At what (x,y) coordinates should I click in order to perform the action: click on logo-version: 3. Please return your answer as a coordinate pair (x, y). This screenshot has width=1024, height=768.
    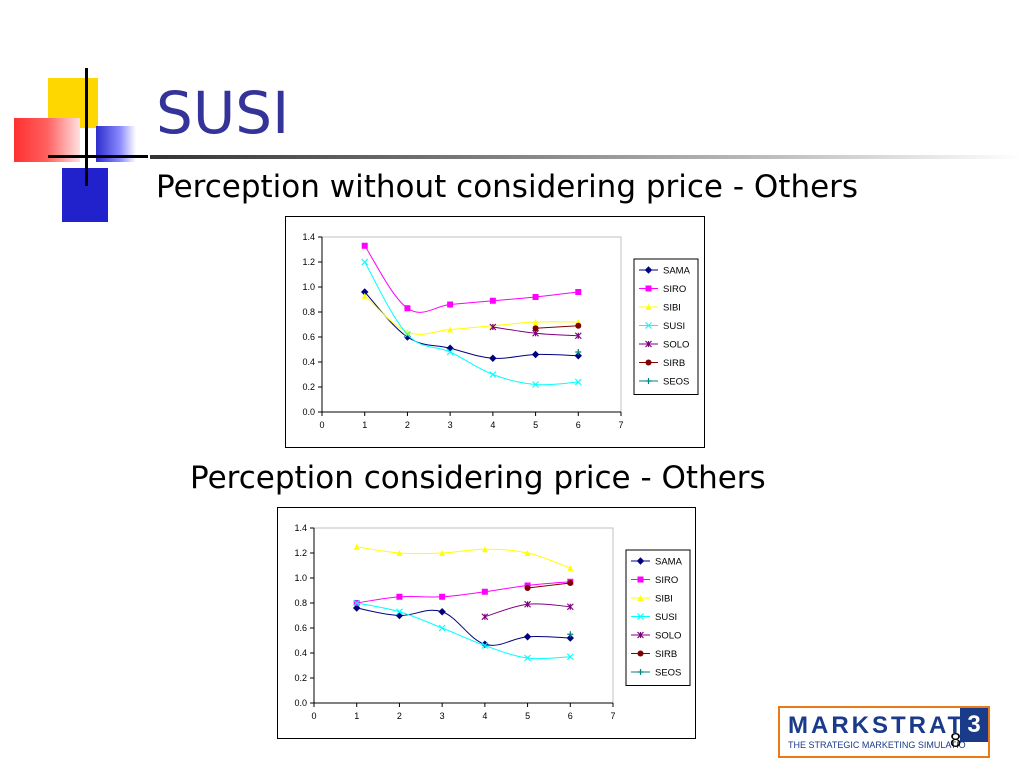
    Looking at the image, I should click on (974, 725).